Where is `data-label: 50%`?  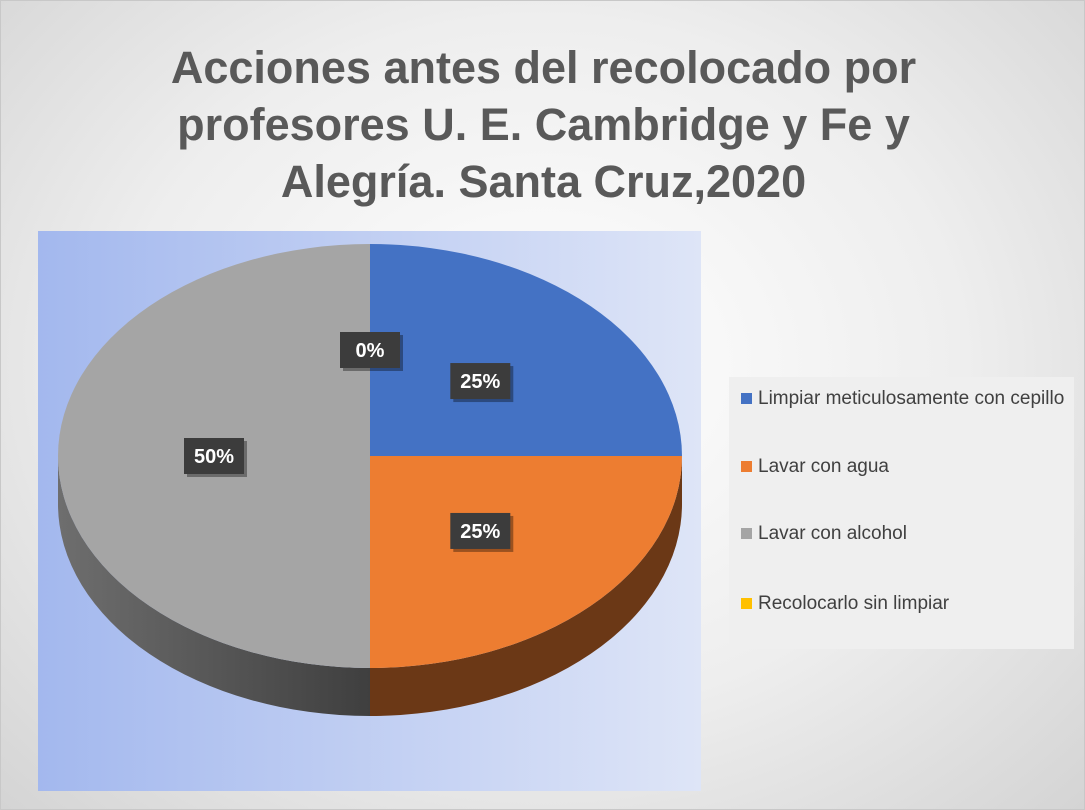 data-label: 50% is located at coordinates (214, 457).